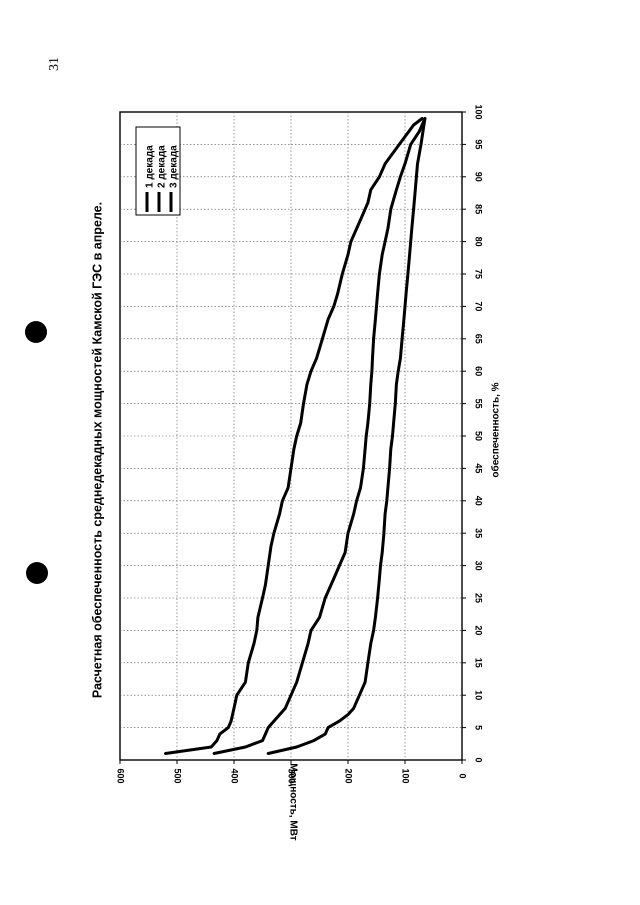 Image resolution: width=640 pixels, height=905 pixels. Describe the element at coordinates (121, 775) in the screenshot. I see `y-tick-label: 600` at that location.